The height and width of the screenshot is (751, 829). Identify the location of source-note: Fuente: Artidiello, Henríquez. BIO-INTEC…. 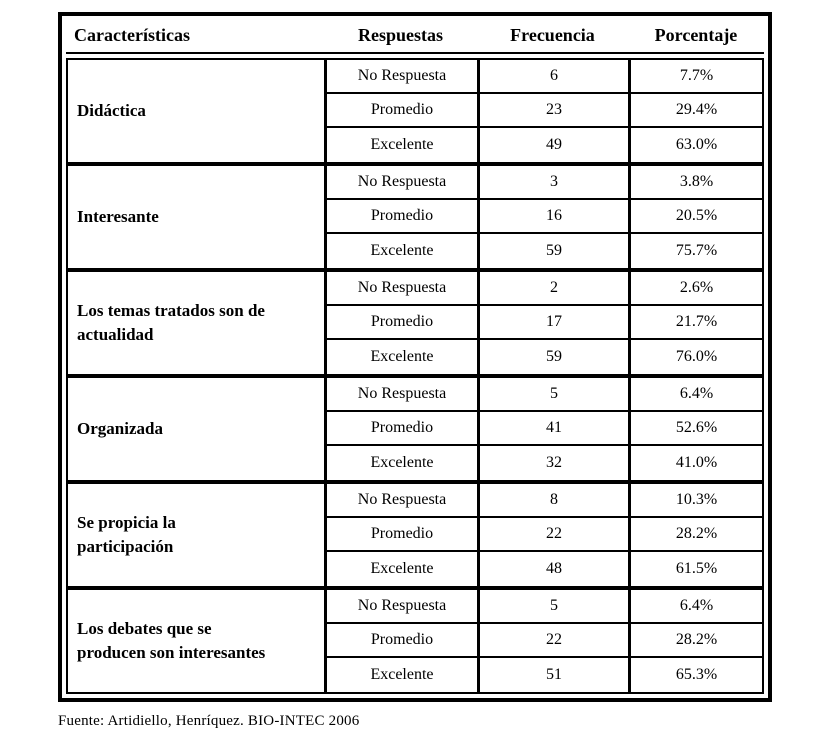
(209, 721).